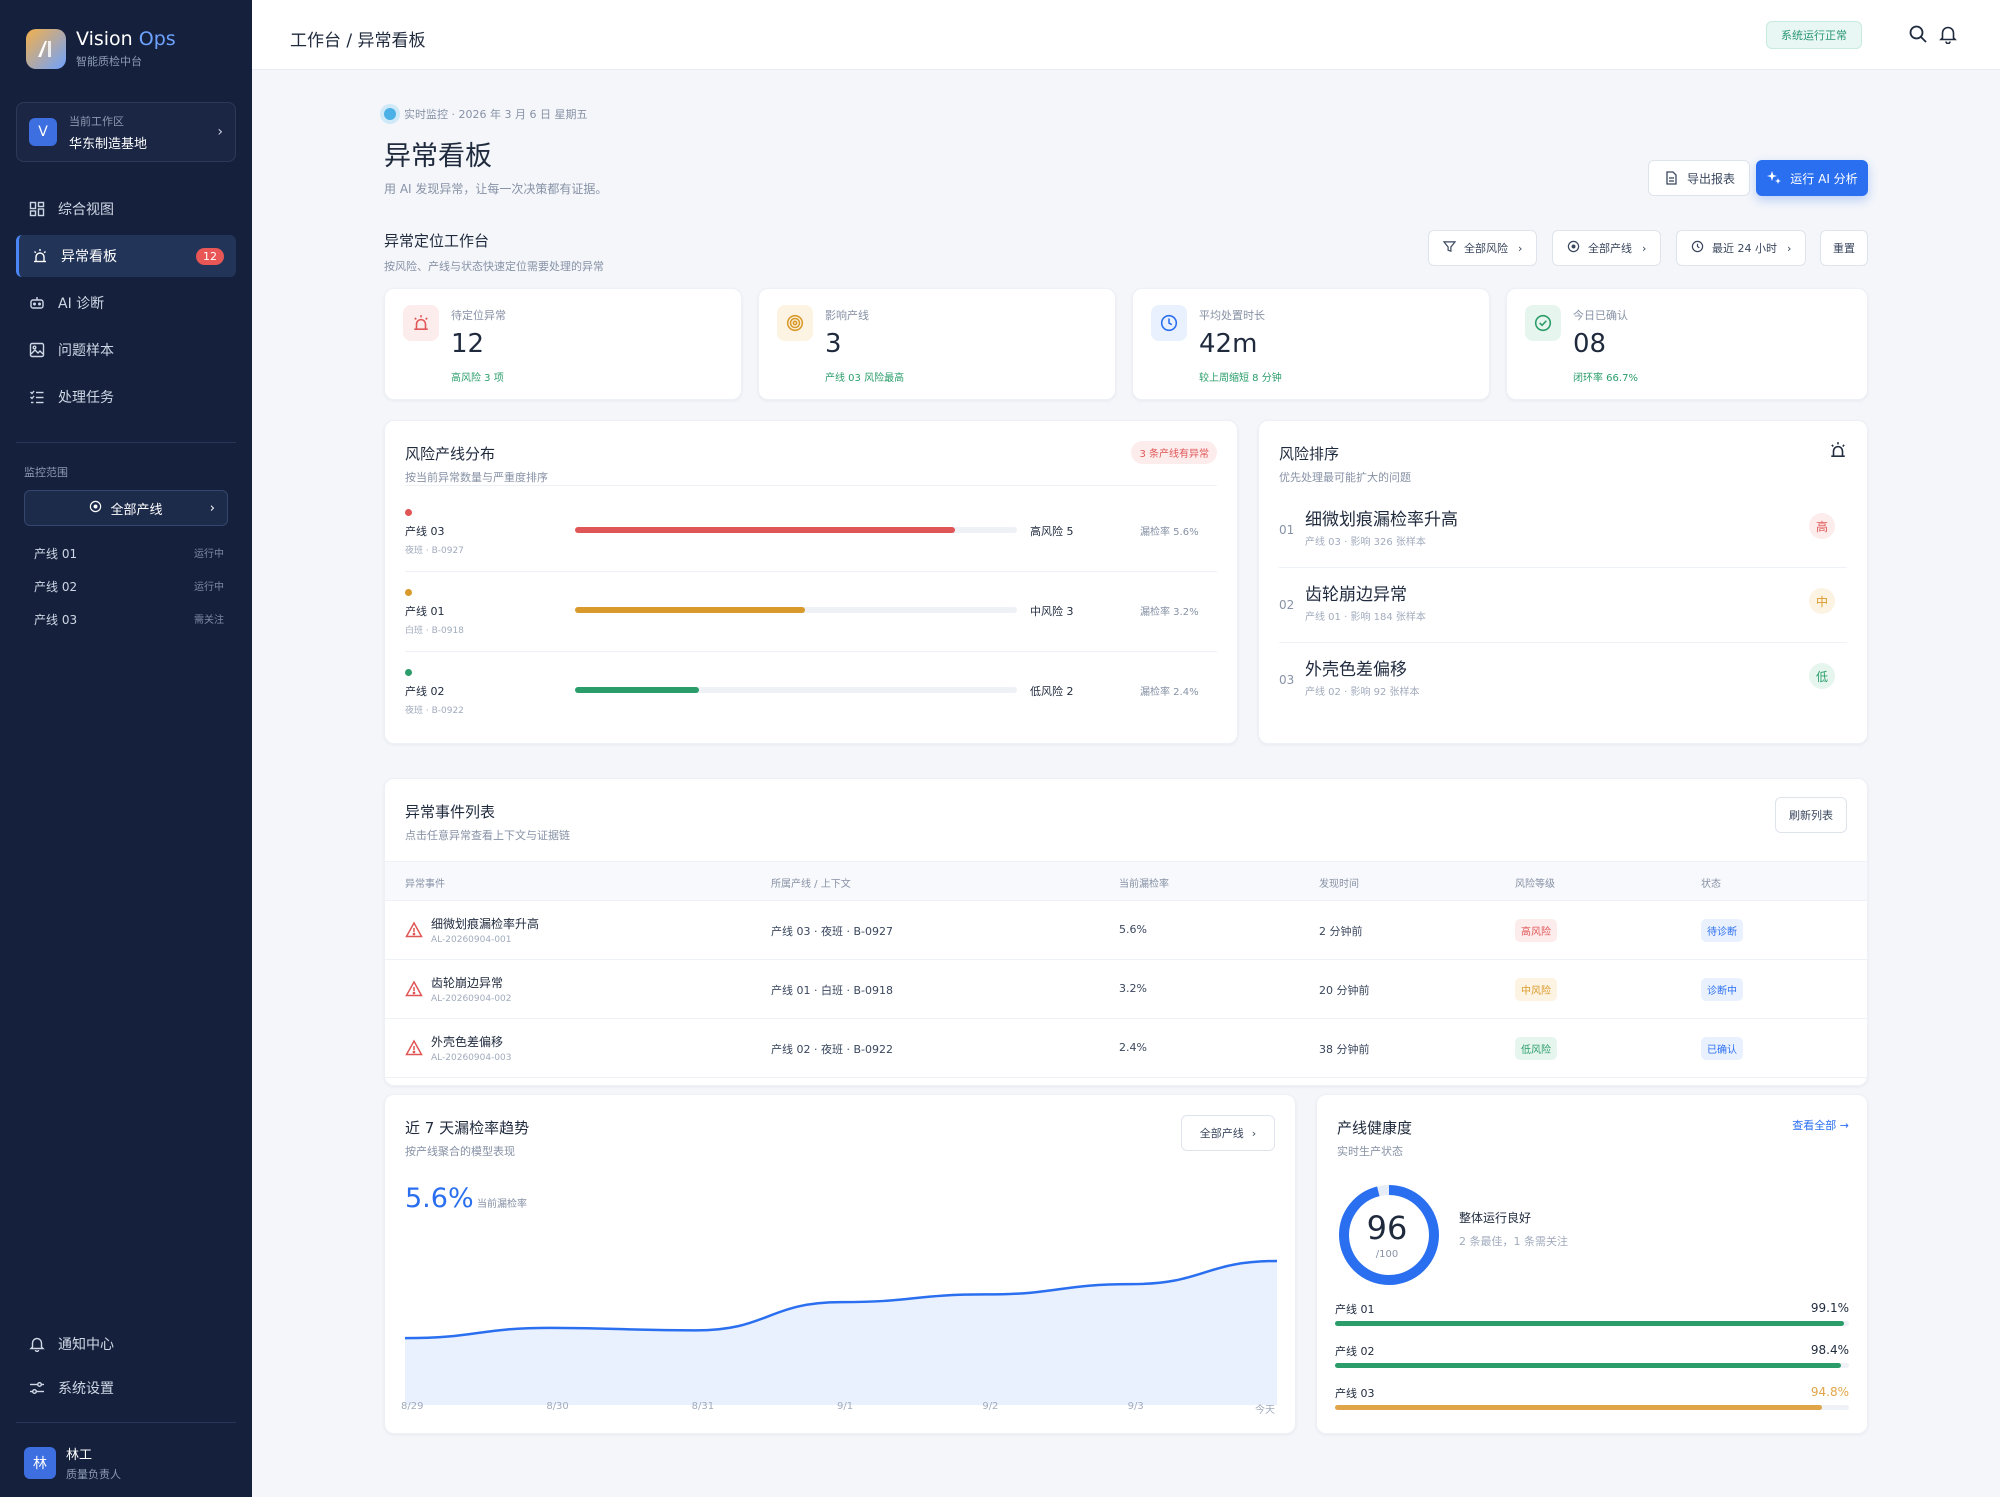 The width and height of the screenshot is (2000, 1497). I want to click on rank-issue-detail: 产线 02 · 影响 92 张样本, so click(1362, 692).